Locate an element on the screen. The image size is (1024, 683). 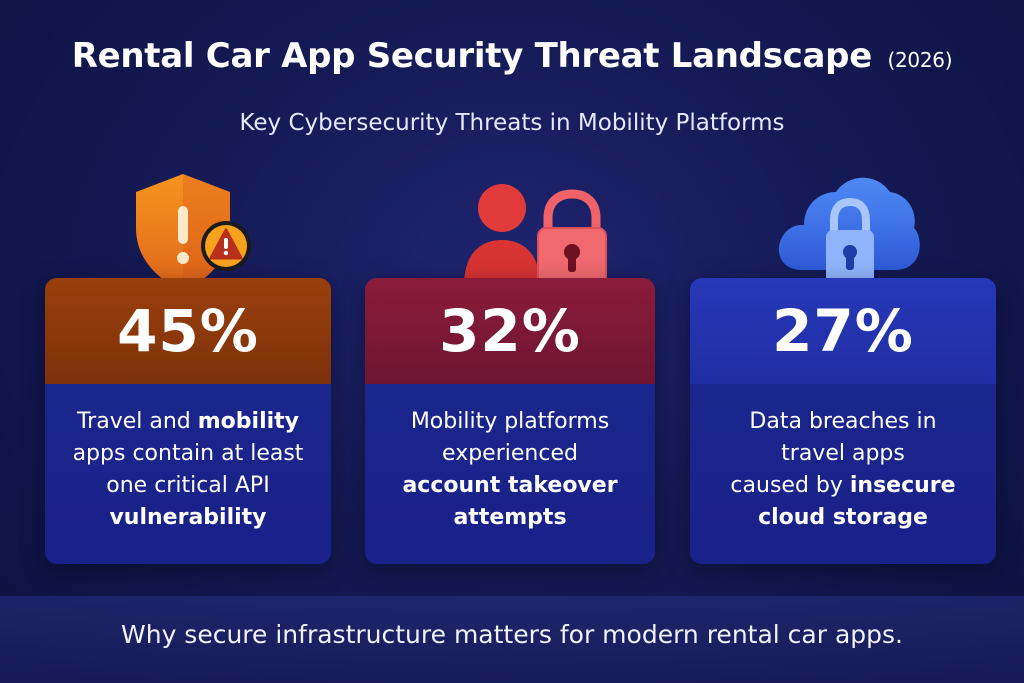
desc-line: apps contain at least is located at coordinates (188, 453).